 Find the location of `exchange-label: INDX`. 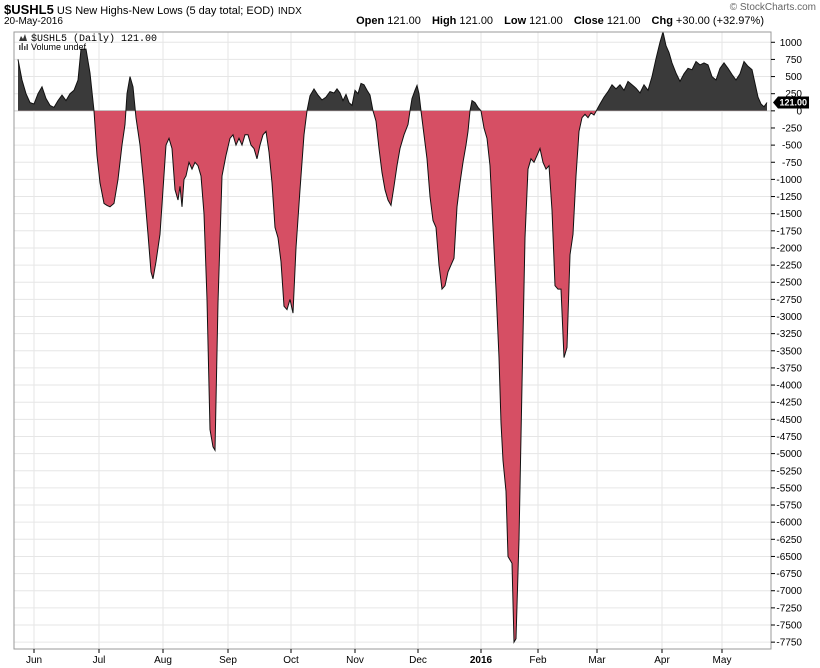

exchange-label: INDX is located at coordinates (289, 11).